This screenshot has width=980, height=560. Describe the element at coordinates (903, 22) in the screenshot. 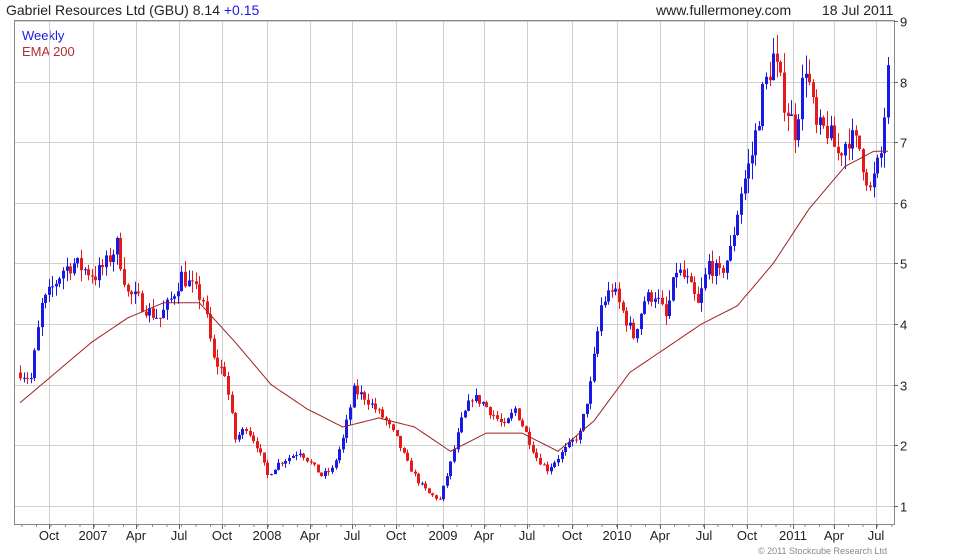

I see `y-tick-label: 9` at that location.